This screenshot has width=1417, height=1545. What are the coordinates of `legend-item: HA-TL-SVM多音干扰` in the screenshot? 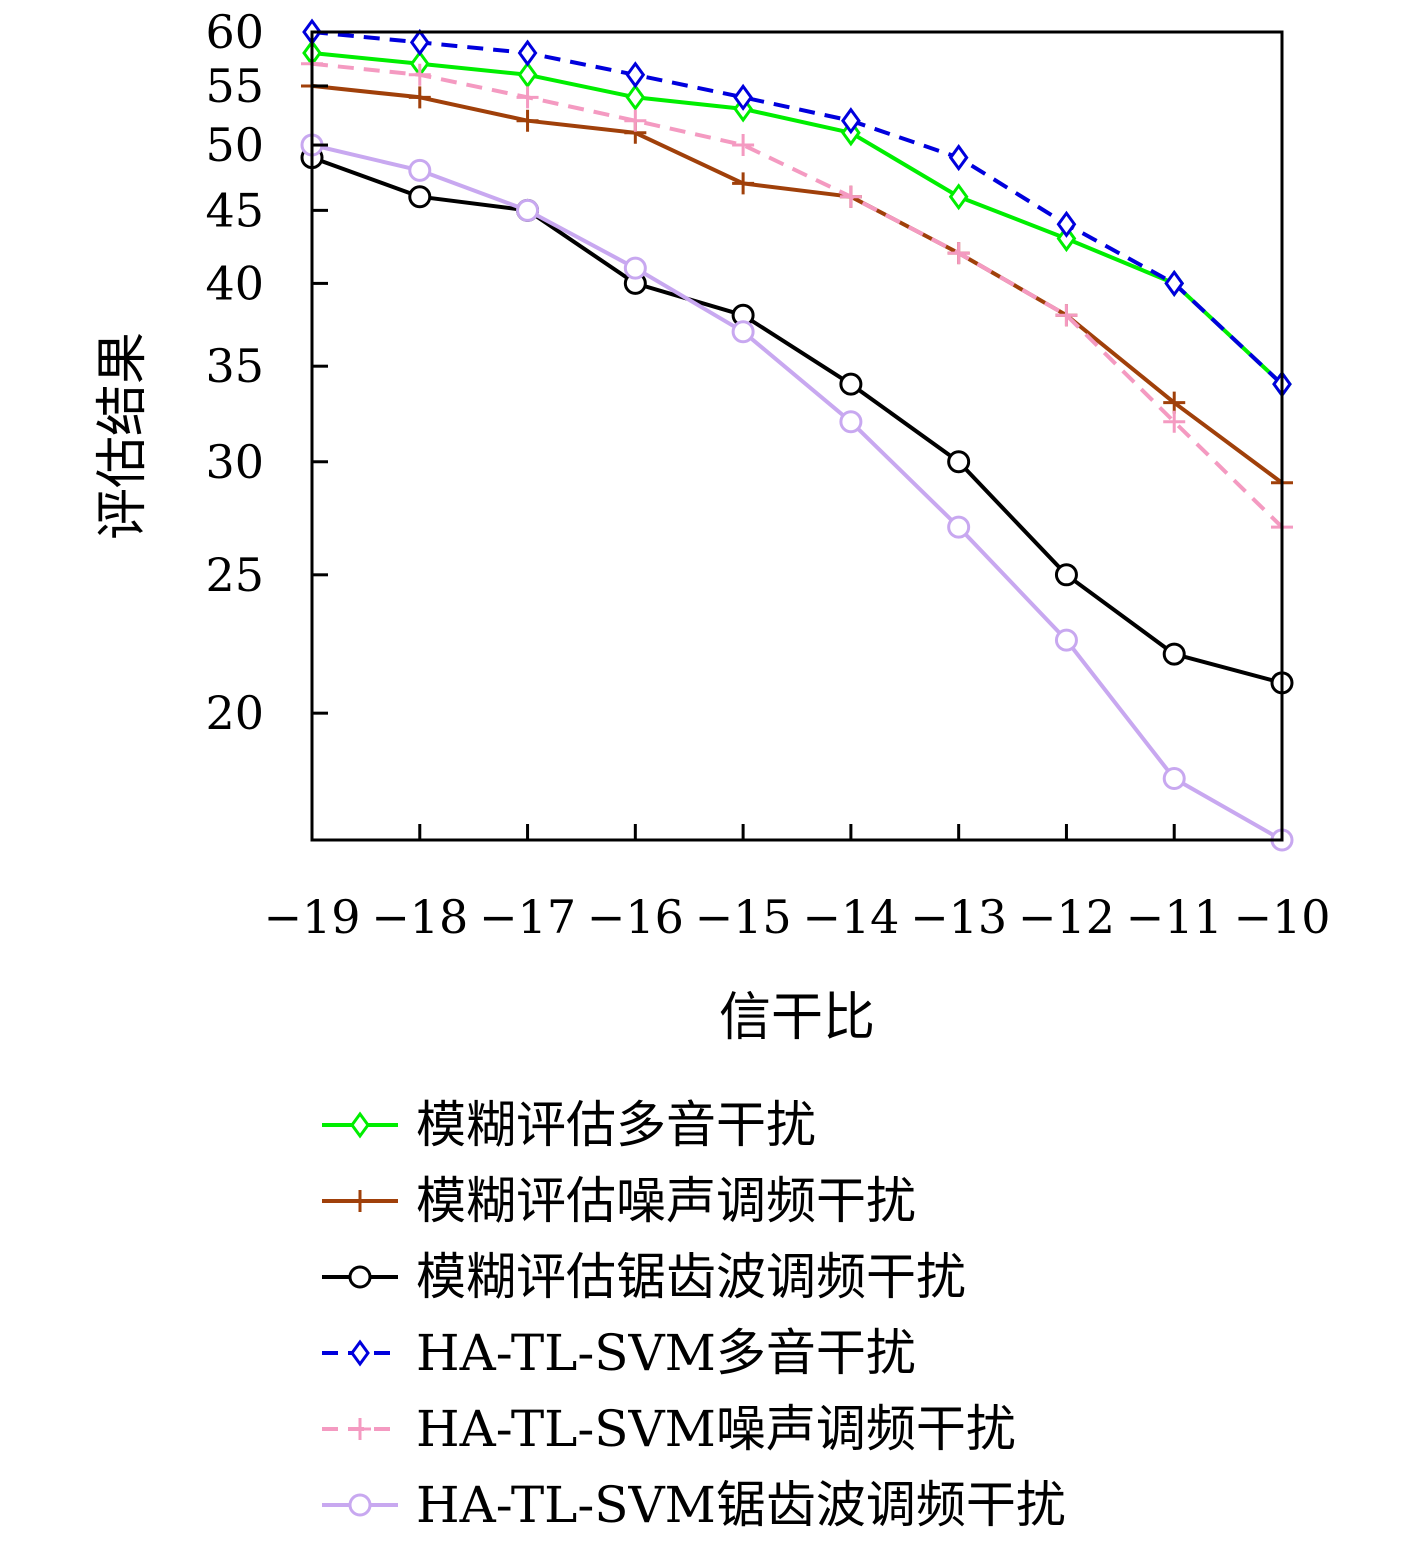 It's located at (619, 1353).